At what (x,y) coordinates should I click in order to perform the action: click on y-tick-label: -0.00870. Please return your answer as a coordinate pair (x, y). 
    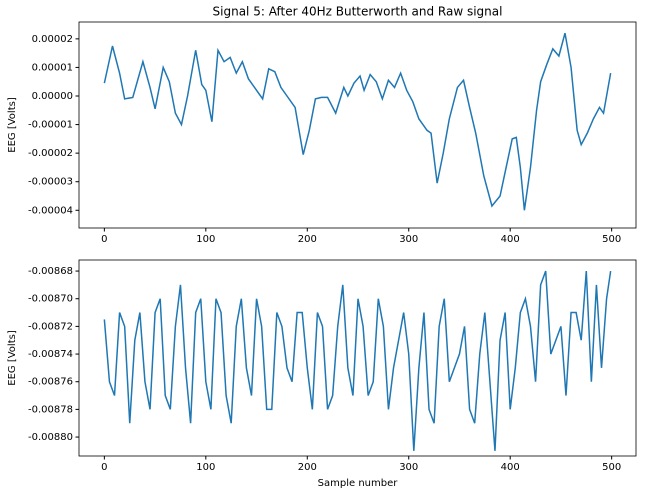
    Looking at the image, I should click on (50, 299).